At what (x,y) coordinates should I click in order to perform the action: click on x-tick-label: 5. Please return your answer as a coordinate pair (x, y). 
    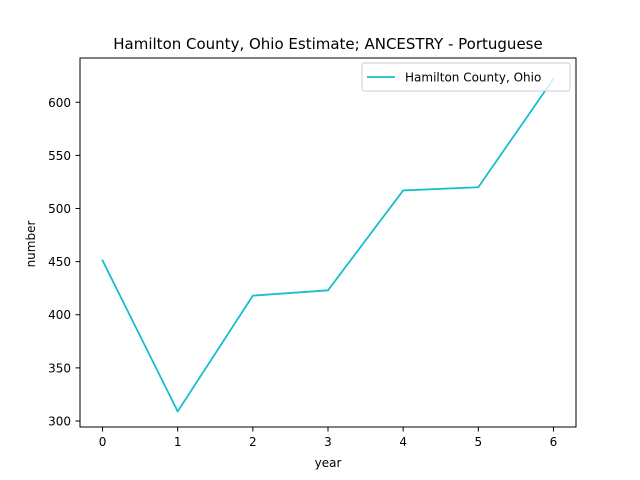
    Looking at the image, I should click on (478, 442).